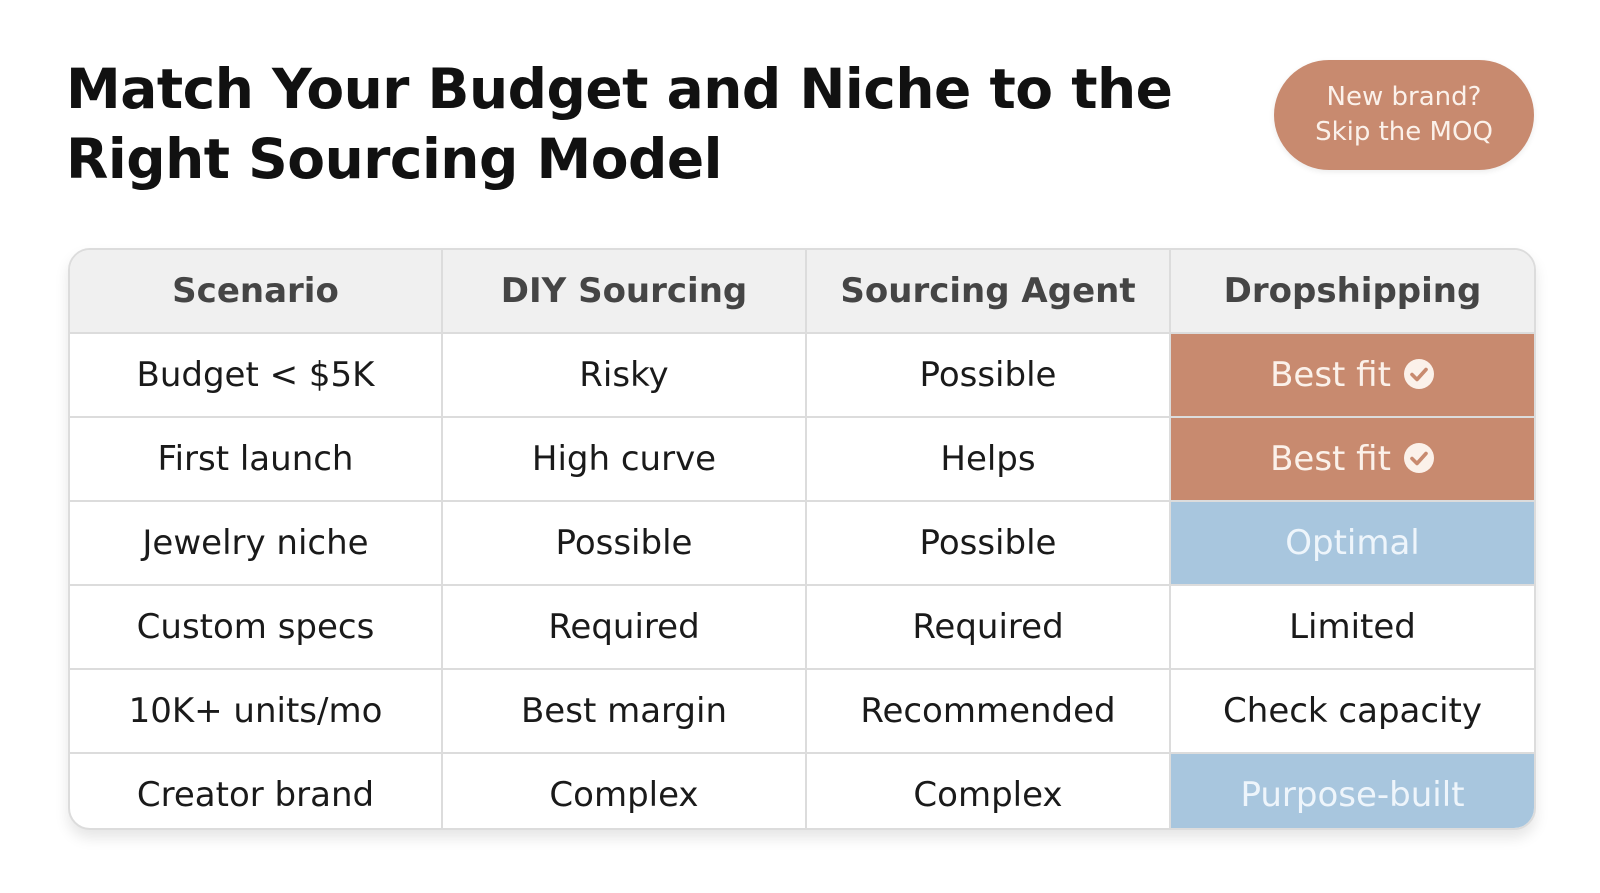 This screenshot has height=893, width=1600. What do you see at coordinates (256, 375) in the screenshot?
I see `scenario-cell: Budget < $5K` at bounding box center [256, 375].